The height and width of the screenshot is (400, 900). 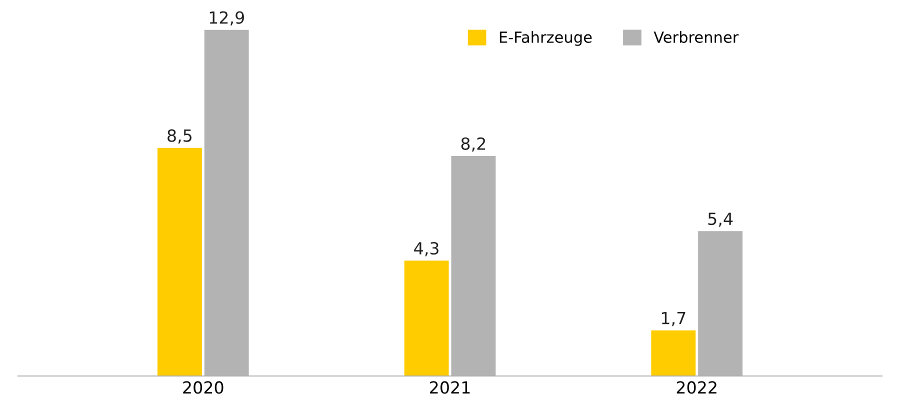 What do you see at coordinates (203, 387) in the screenshot?
I see `x-tick-label: 2020` at bounding box center [203, 387].